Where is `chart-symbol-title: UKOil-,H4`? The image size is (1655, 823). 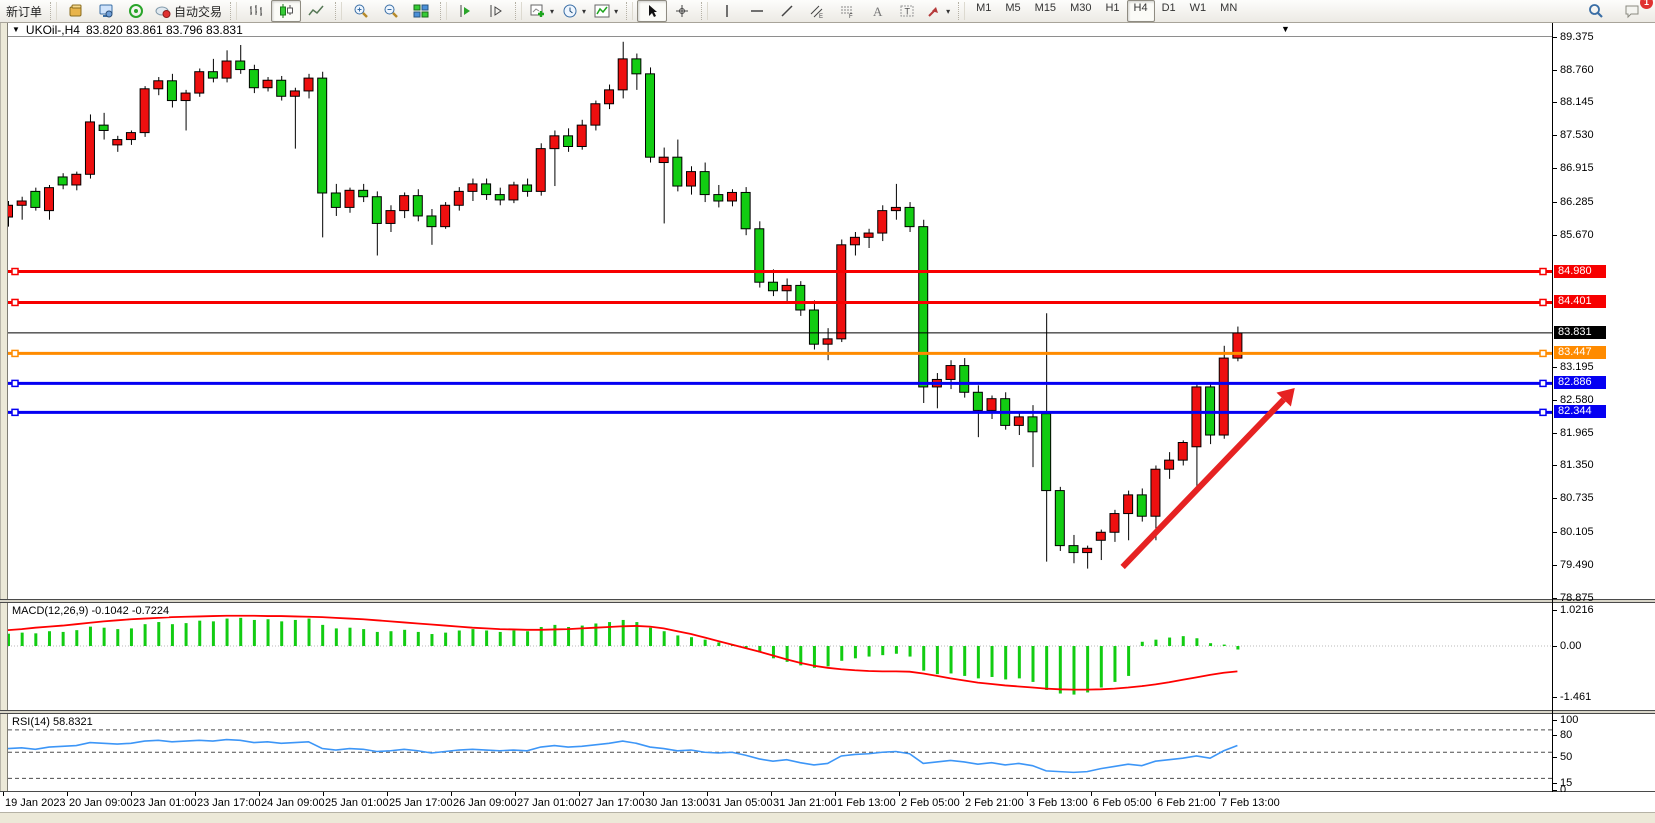
chart-symbol-title: UKOil-,H4 is located at coordinates (52, 29).